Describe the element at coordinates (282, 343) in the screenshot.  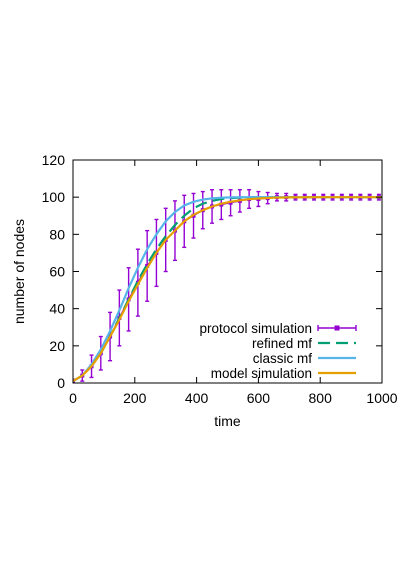
I see `legend-label: refined mf` at that location.